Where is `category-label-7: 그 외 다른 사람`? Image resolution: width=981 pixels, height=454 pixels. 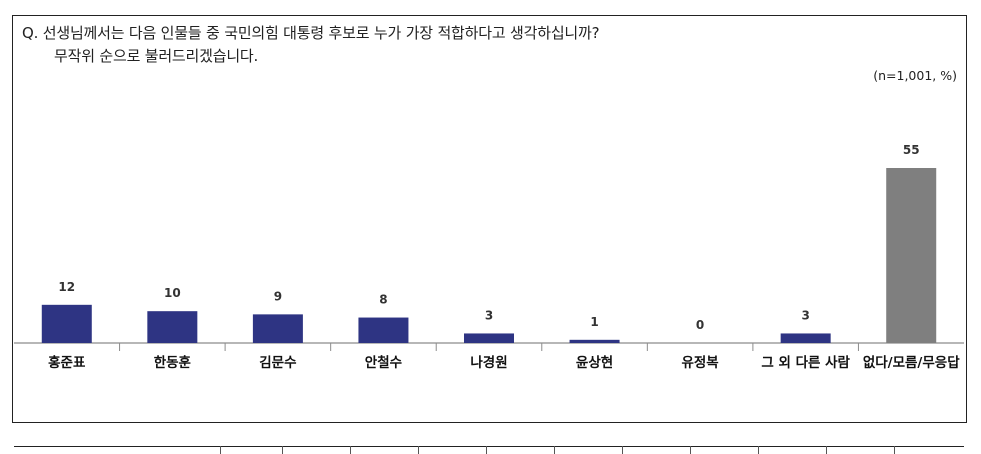
category-label-7: 그 외 다른 사람 is located at coordinates (805, 362).